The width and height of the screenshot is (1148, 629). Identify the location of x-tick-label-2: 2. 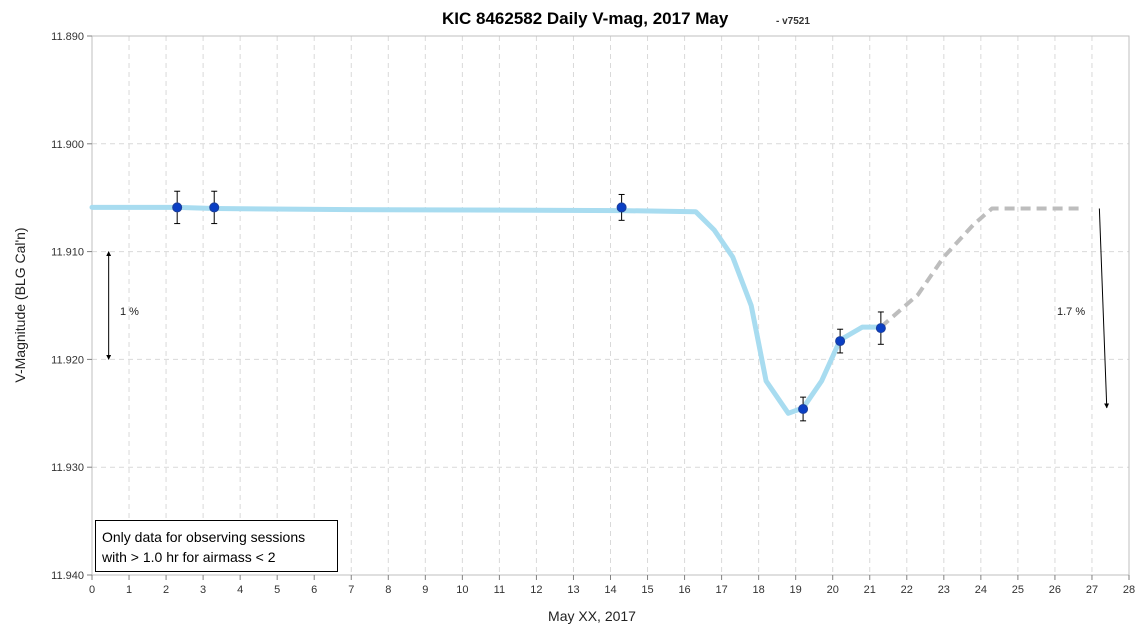
(166, 590).